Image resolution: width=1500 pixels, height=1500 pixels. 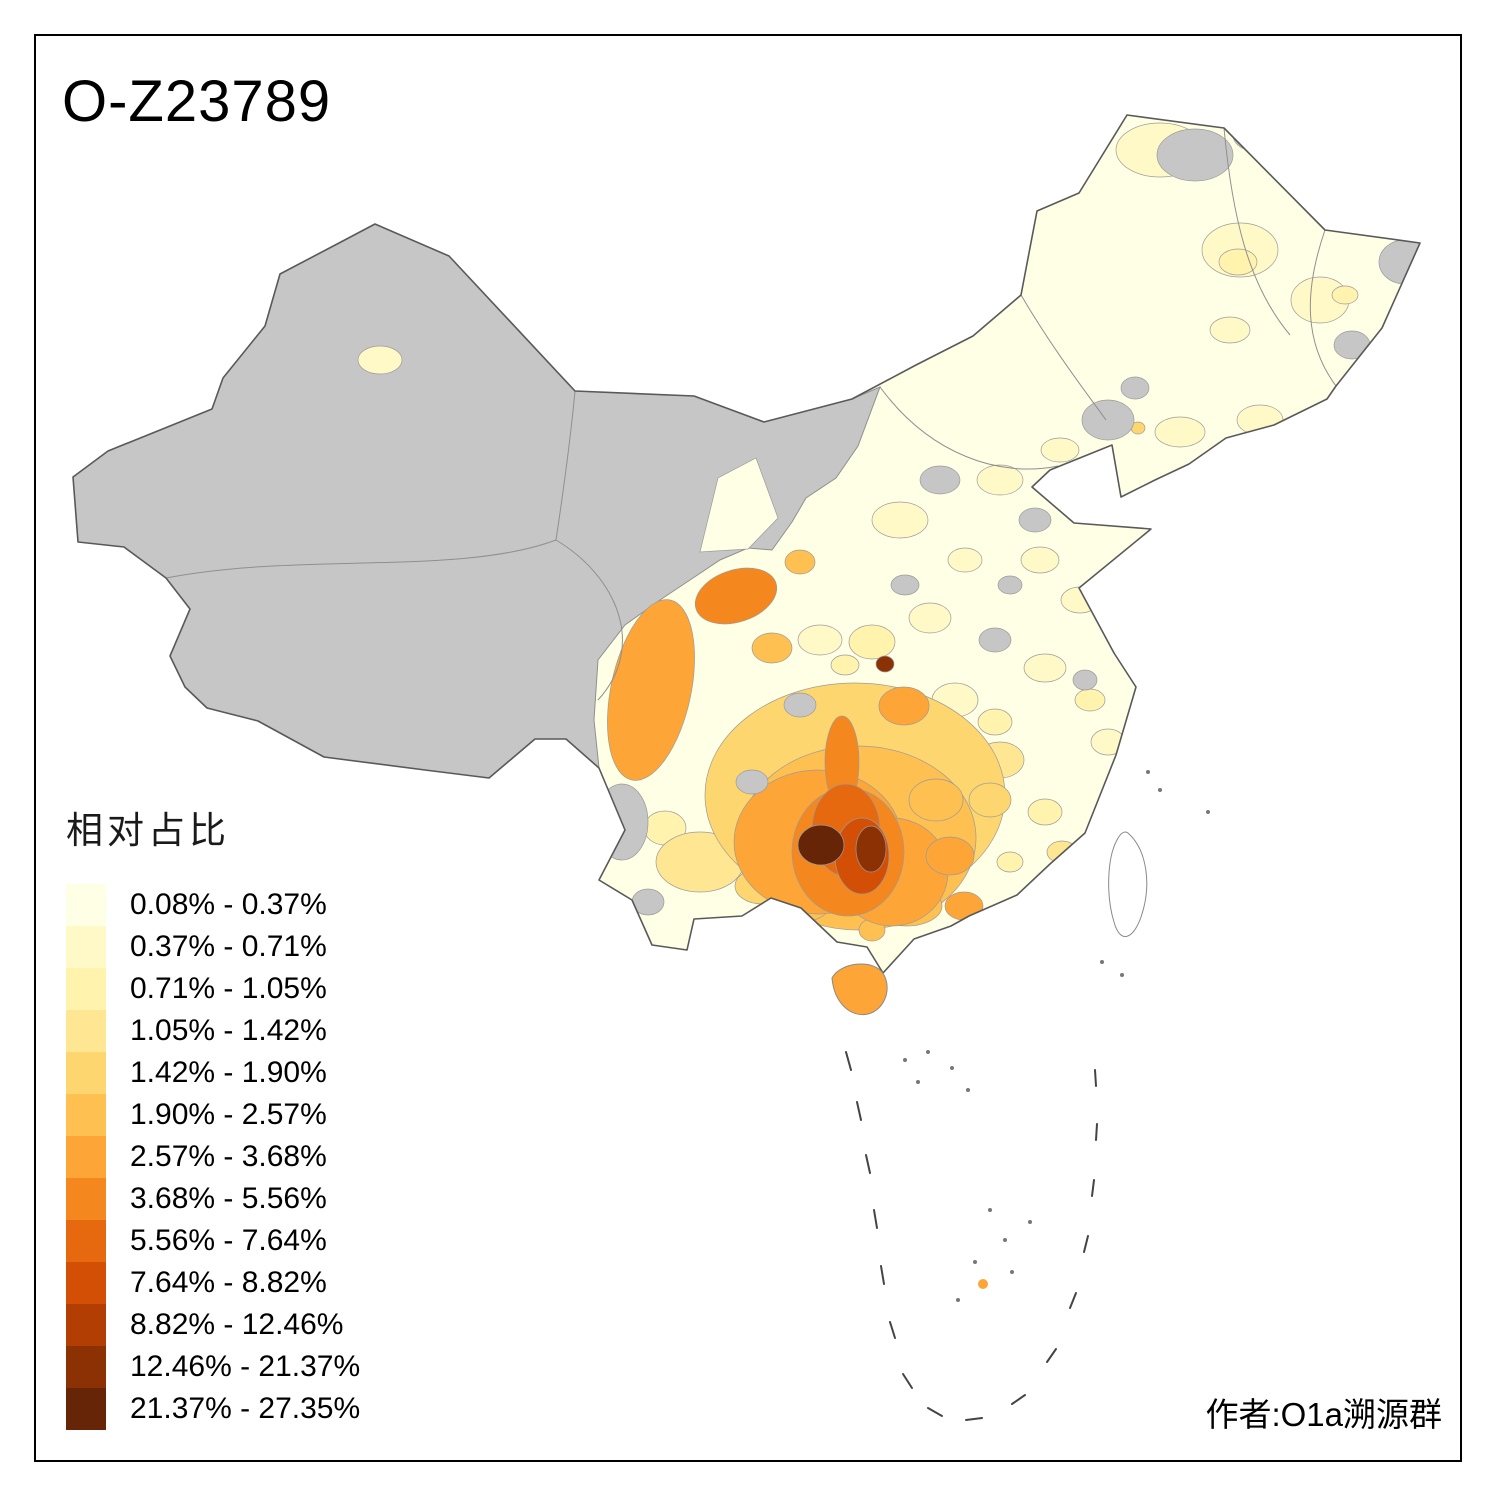 I want to click on legend-label: 1.05% - 1.42%, so click(x=228, y=1030).